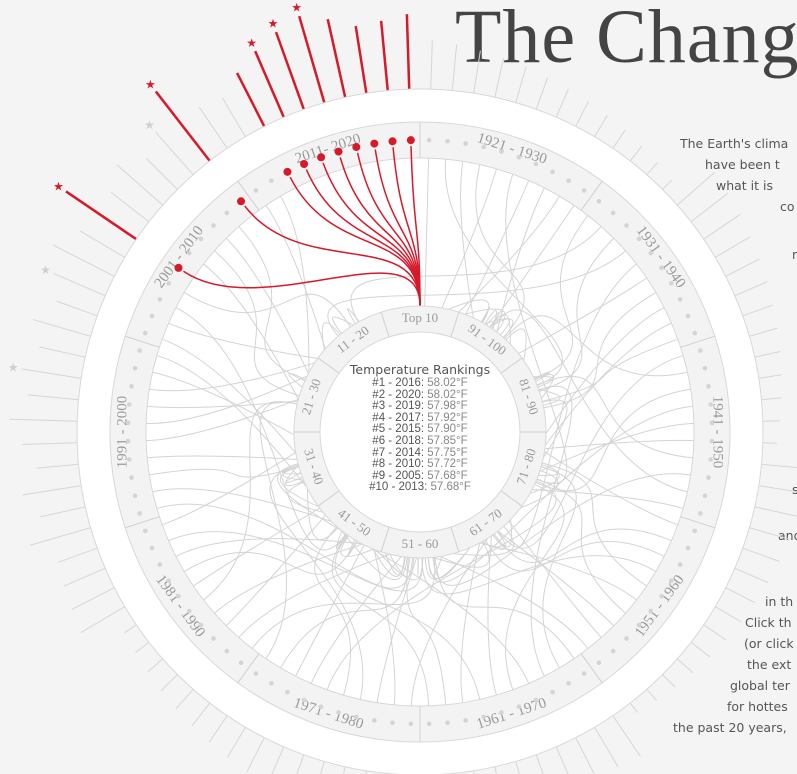  I want to click on rank-bin-label: 51 - 60, so click(420, 543).